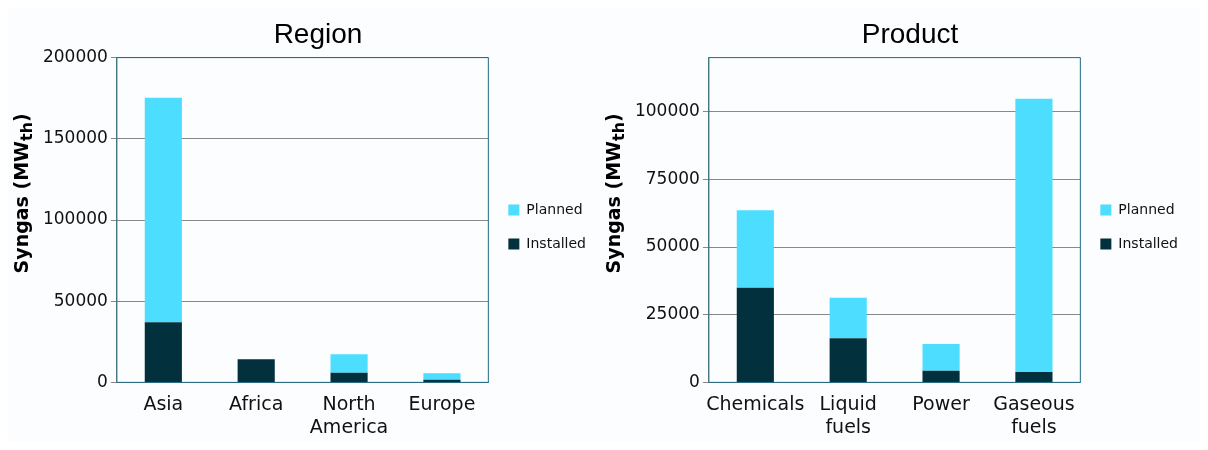 Image resolution: width=1208 pixels, height=450 pixels. Describe the element at coordinates (672, 177) in the screenshot. I see `y-tick-label: 75000` at that location.